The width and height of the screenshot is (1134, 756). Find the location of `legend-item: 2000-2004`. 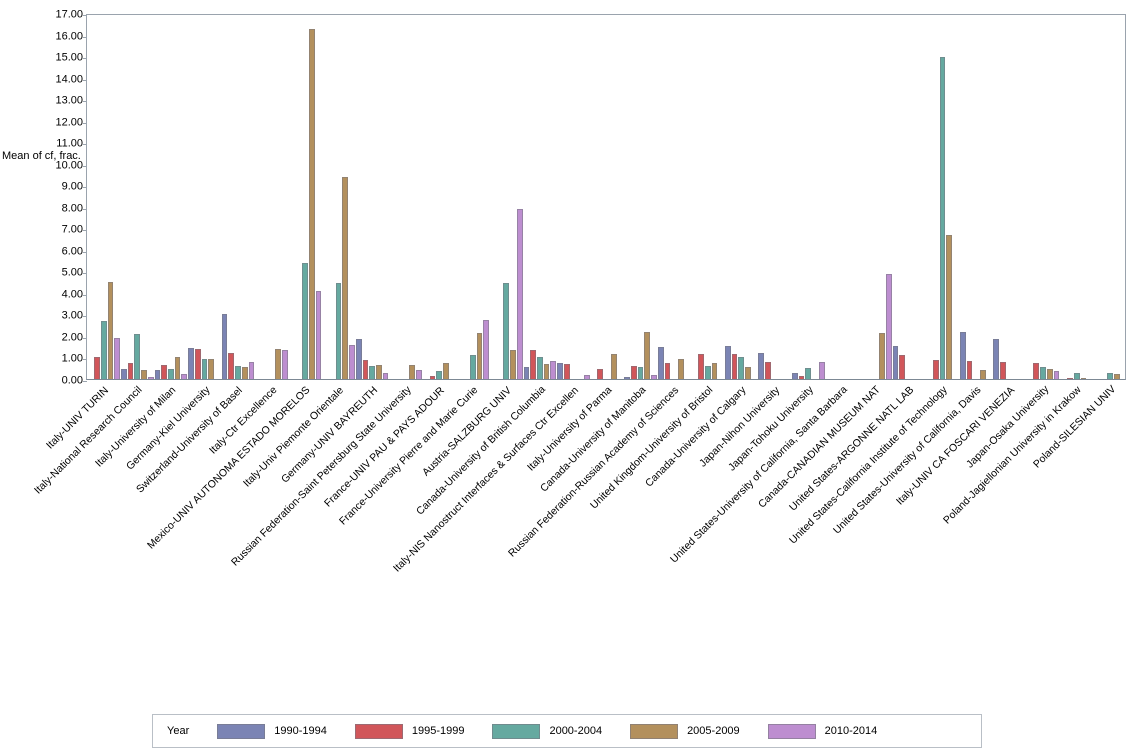

legend-item: 2000-2004 is located at coordinates (547, 731).